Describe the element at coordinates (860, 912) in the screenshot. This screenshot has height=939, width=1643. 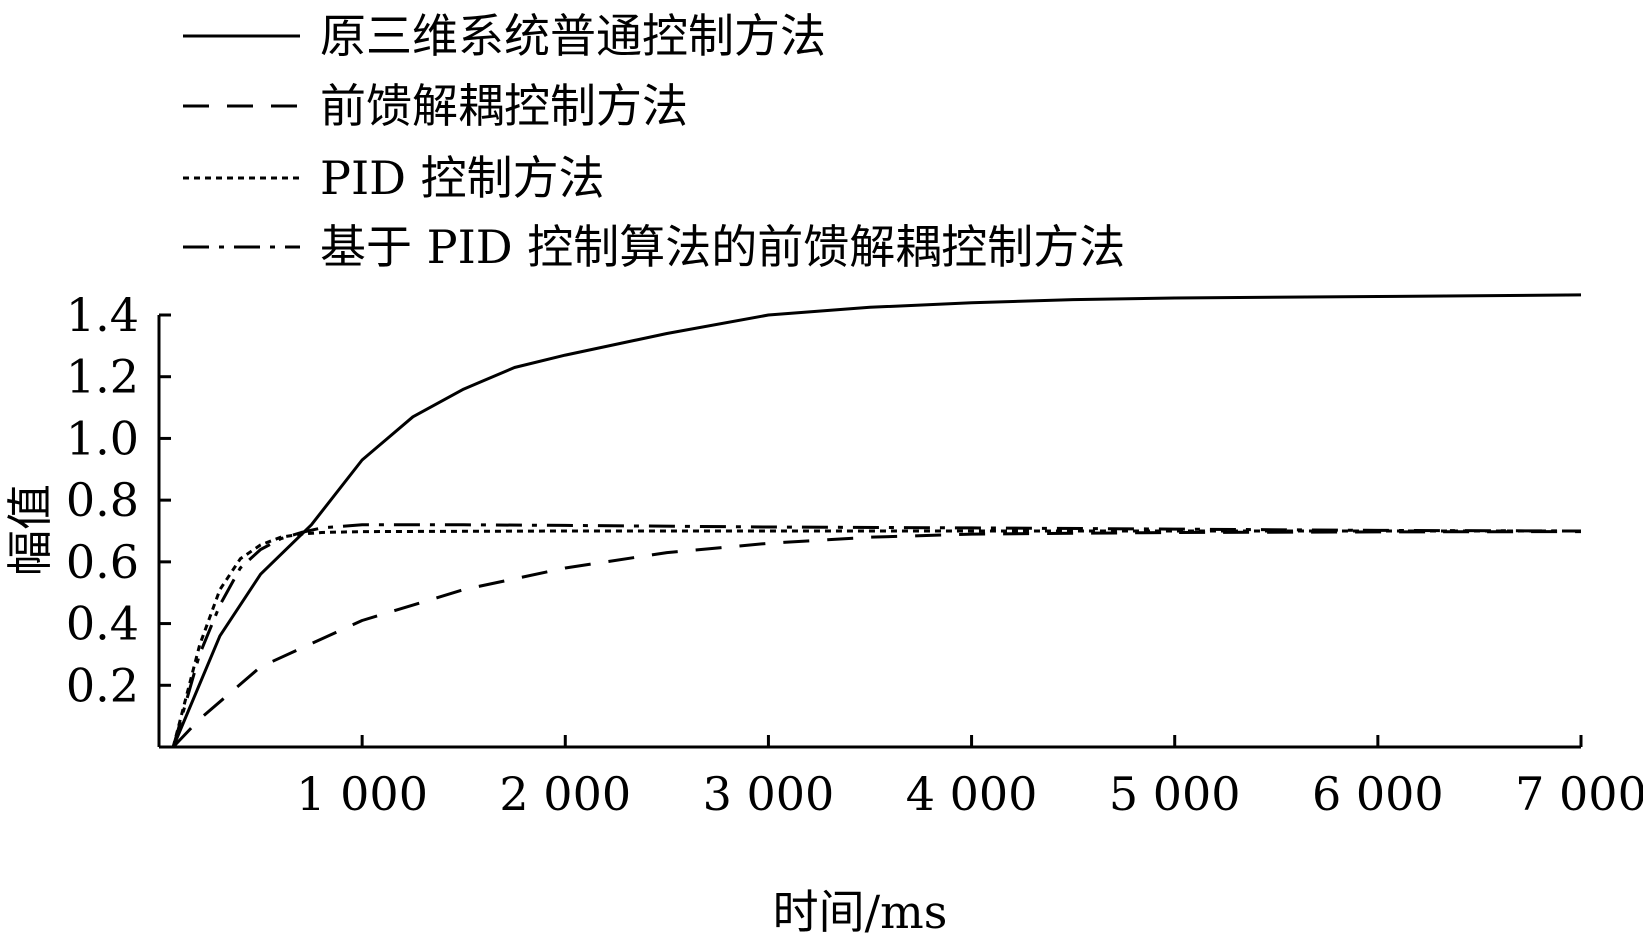
I see `x-axis-label: 时间/ms` at that location.